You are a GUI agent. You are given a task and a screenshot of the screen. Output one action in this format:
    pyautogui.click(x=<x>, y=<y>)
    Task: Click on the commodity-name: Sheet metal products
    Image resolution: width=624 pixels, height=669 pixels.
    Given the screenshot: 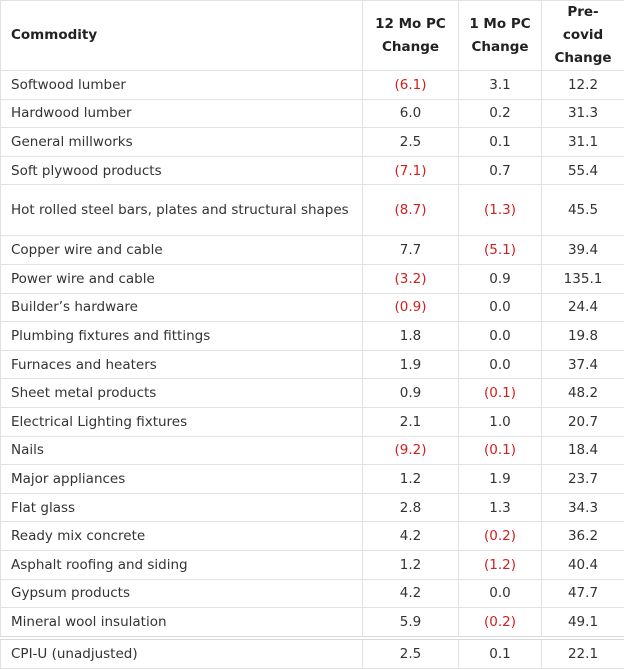 What is the action you would take?
    pyautogui.click(x=182, y=393)
    